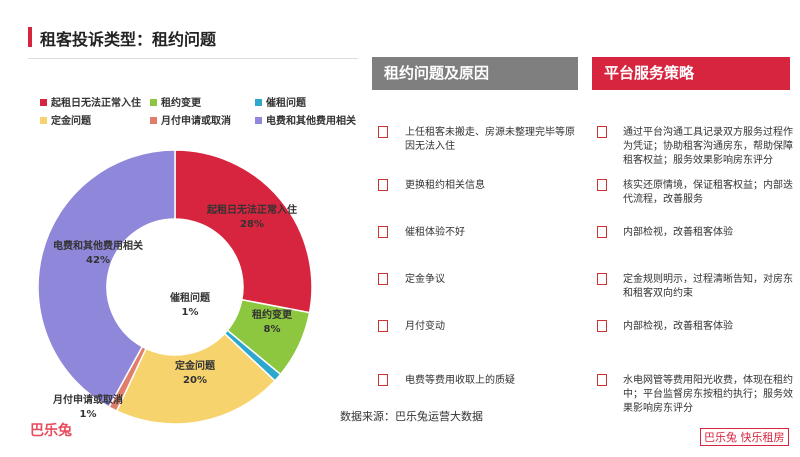 This screenshot has width=800, height=457. I want to click on slice-label: 起租日无法正常入住, so click(251, 209).